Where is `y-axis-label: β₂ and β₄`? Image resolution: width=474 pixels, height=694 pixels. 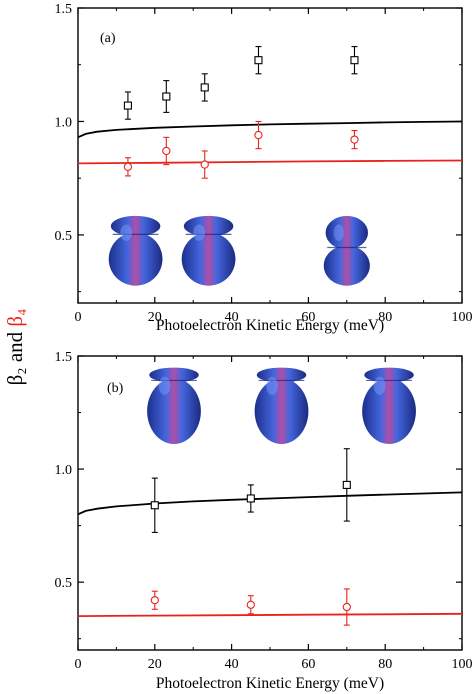
y-axis-label: β₂ and β₄ is located at coordinates (15, 347).